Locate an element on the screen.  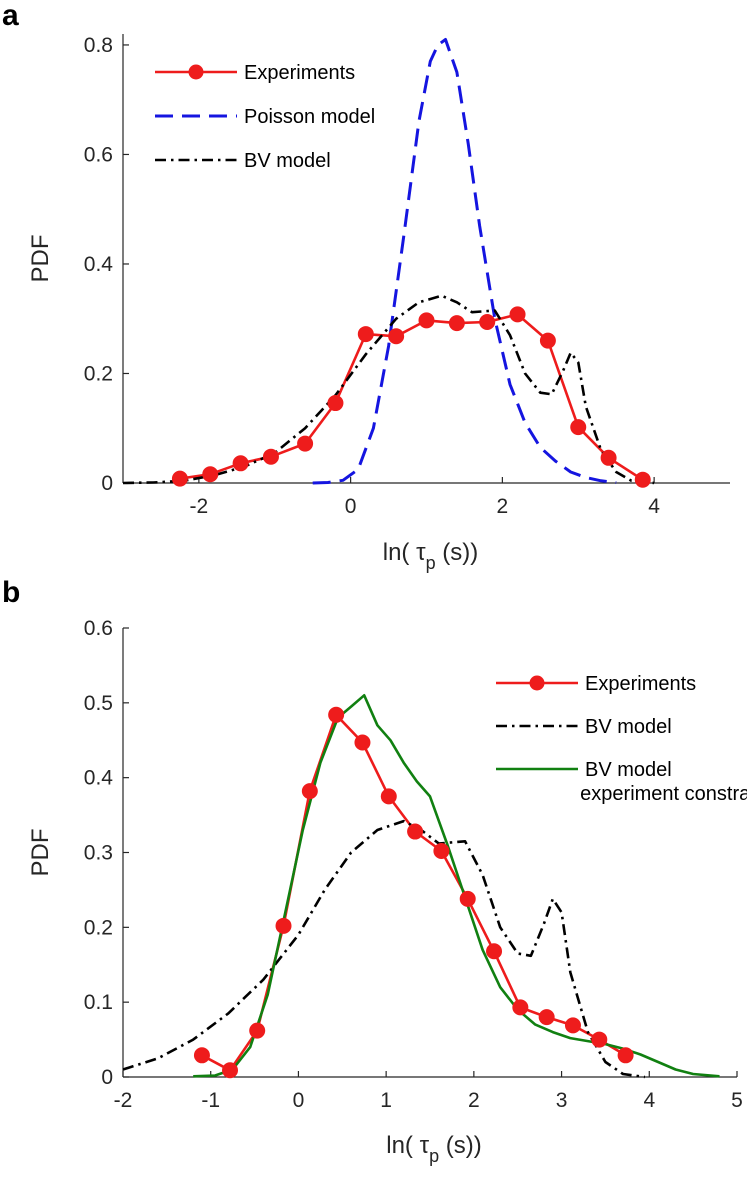
panel-b-x-tick-label: -2 is located at coordinates (123, 1100).